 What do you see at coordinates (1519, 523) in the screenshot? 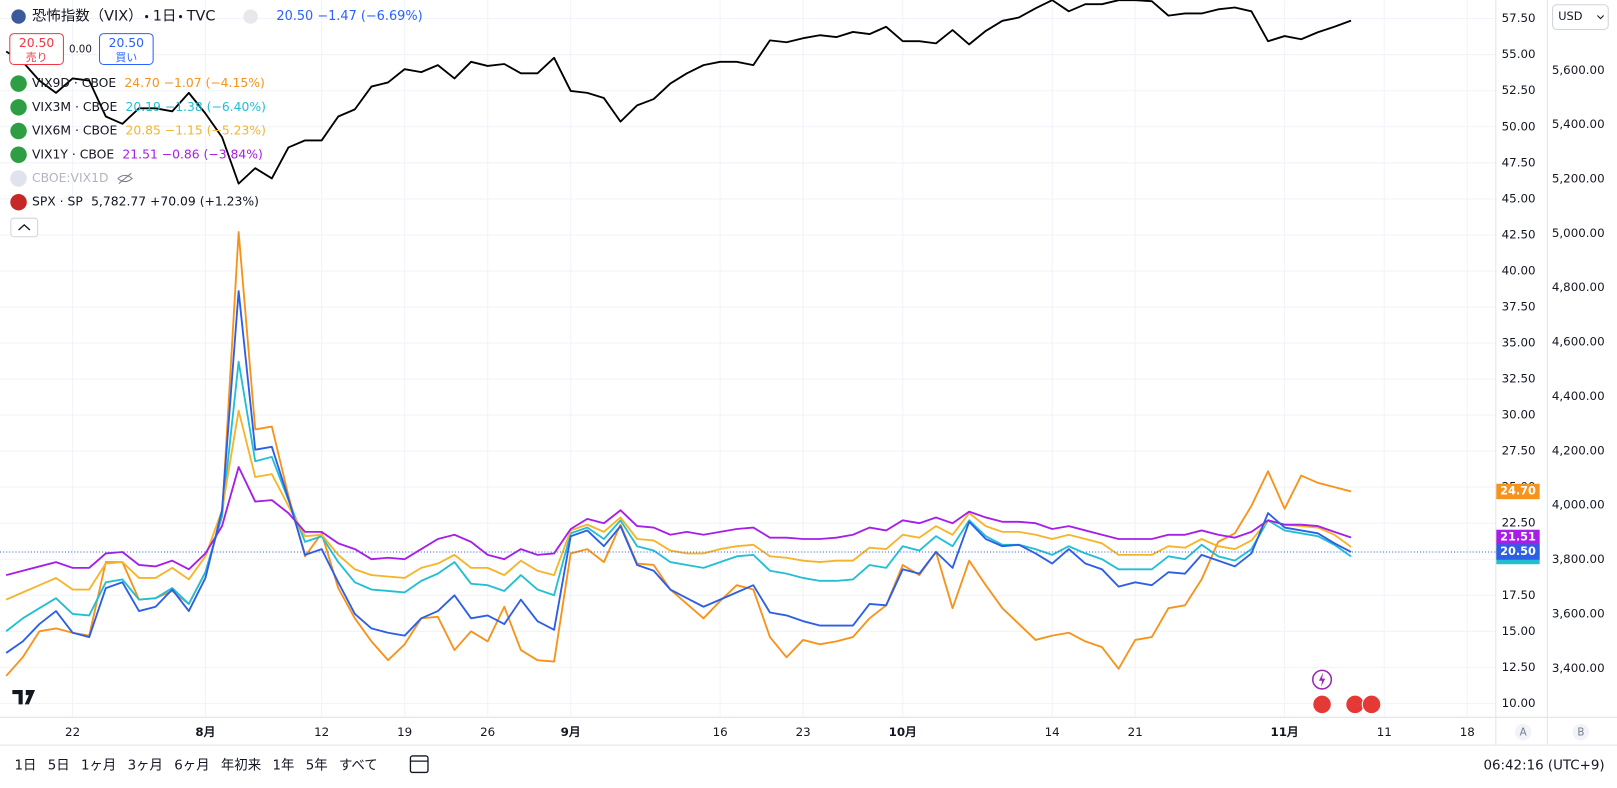
I see `y-tick-label: 22.50` at bounding box center [1519, 523].